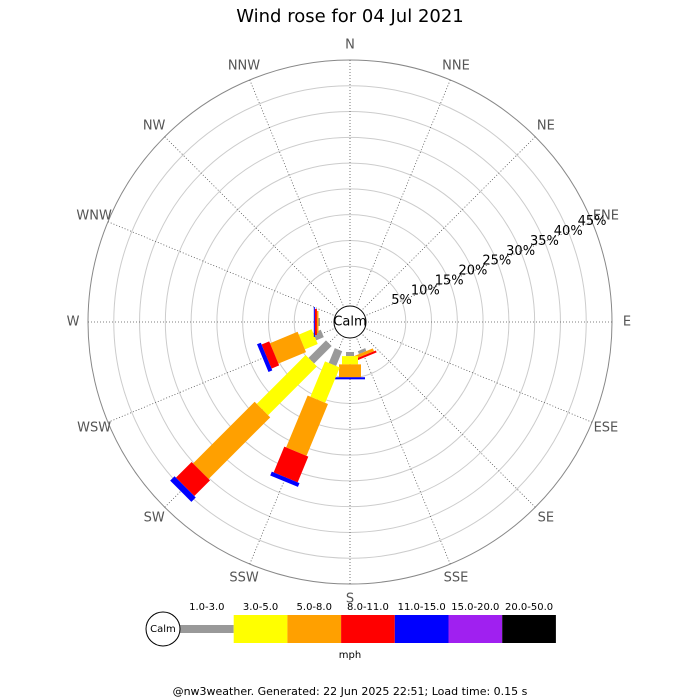  Describe the element at coordinates (592, 221) in the screenshot. I see `r-tick-label: 45%` at that location.